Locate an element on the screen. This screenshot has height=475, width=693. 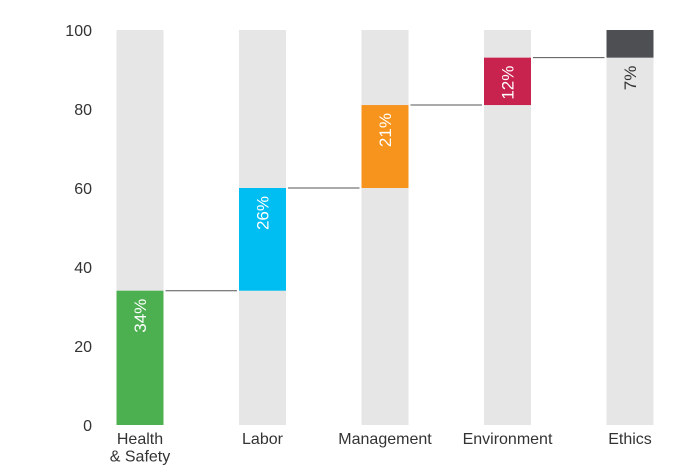
y-tick-label: 100 is located at coordinates (78, 31).